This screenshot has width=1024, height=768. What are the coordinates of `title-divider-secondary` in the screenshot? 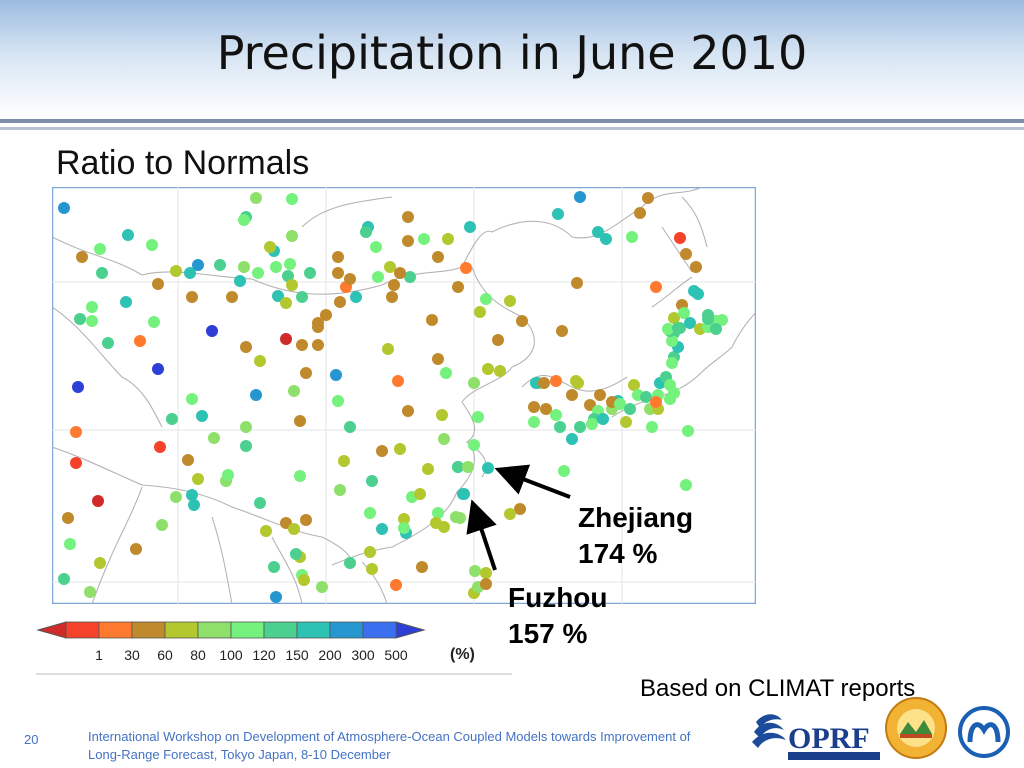 It's located at (512, 128).